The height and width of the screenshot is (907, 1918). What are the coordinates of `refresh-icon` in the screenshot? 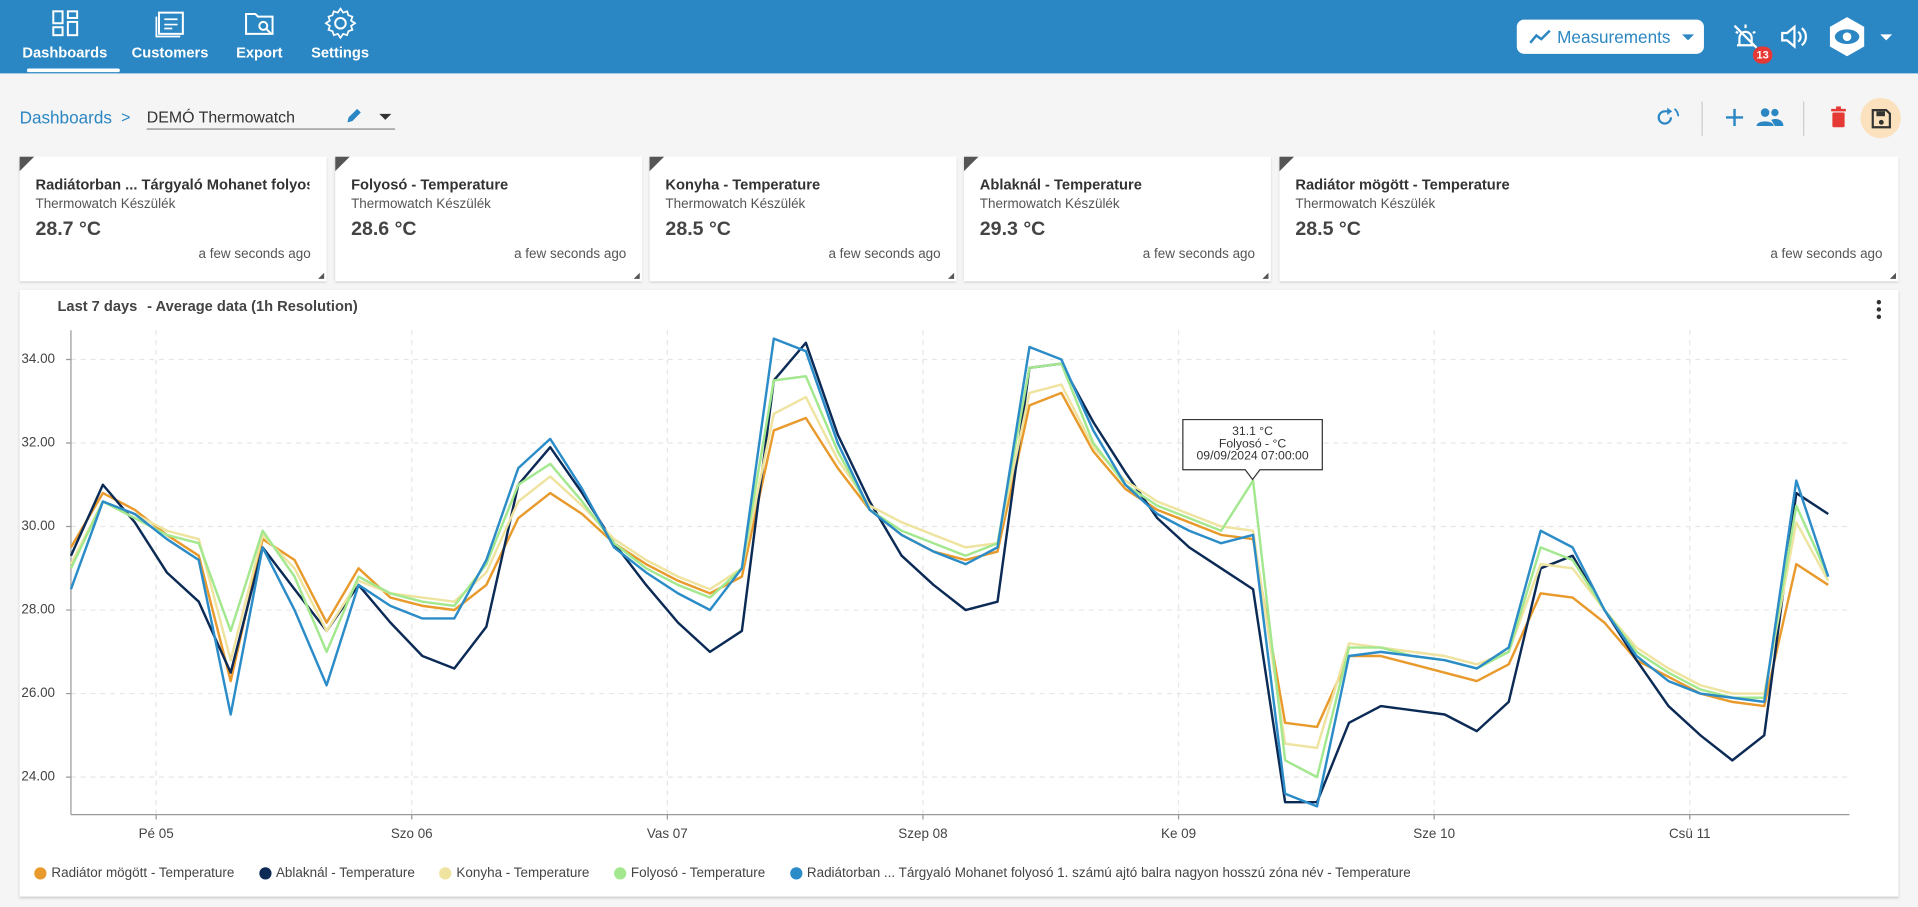 It's located at (1665, 117).